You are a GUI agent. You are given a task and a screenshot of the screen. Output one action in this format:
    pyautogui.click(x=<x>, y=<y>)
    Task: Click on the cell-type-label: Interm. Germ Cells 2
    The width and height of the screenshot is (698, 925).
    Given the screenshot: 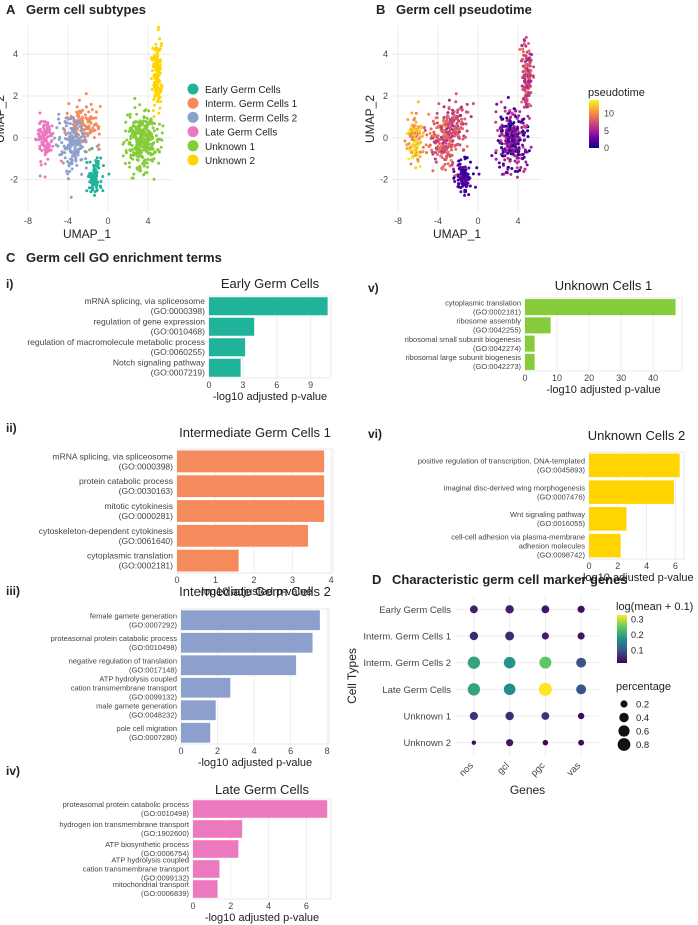 What is the action you would take?
    pyautogui.click(x=407, y=663)
    